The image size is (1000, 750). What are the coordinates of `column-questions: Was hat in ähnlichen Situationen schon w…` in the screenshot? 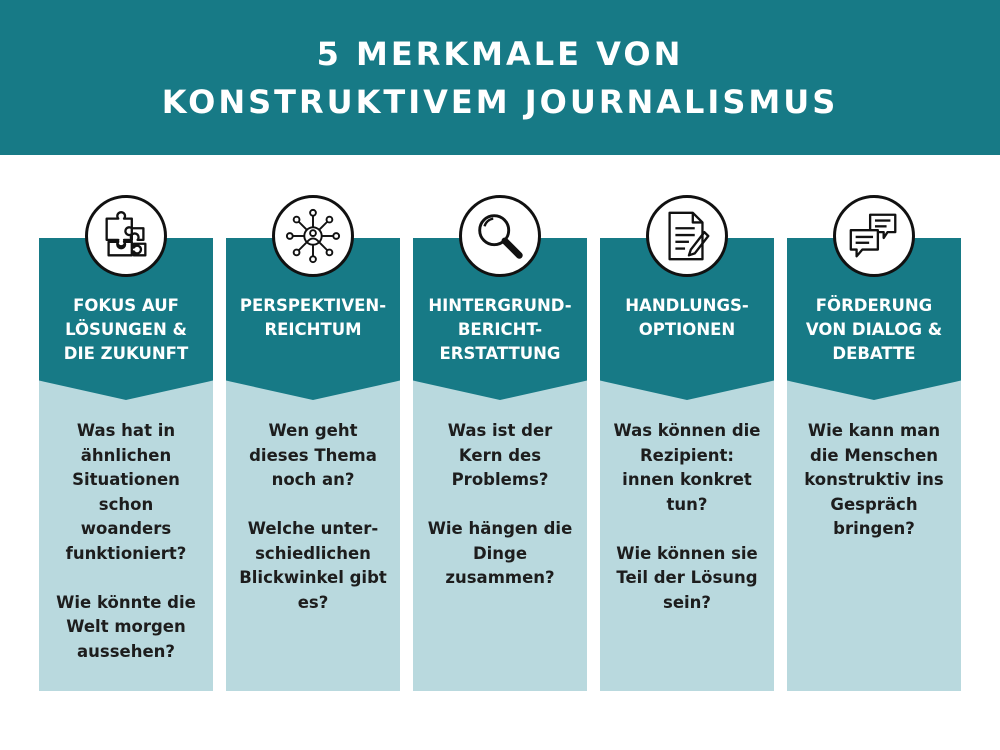 It's located at (126, 541).